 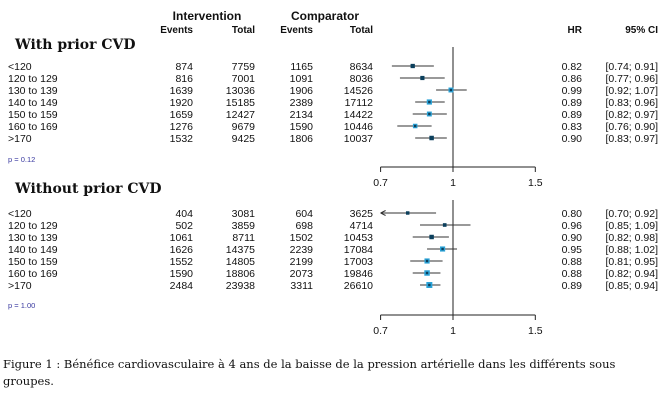 What do you see at coordinates (383, 213) in the screenshot?
I see `arrow-icon` at bounding box center [383, 213].